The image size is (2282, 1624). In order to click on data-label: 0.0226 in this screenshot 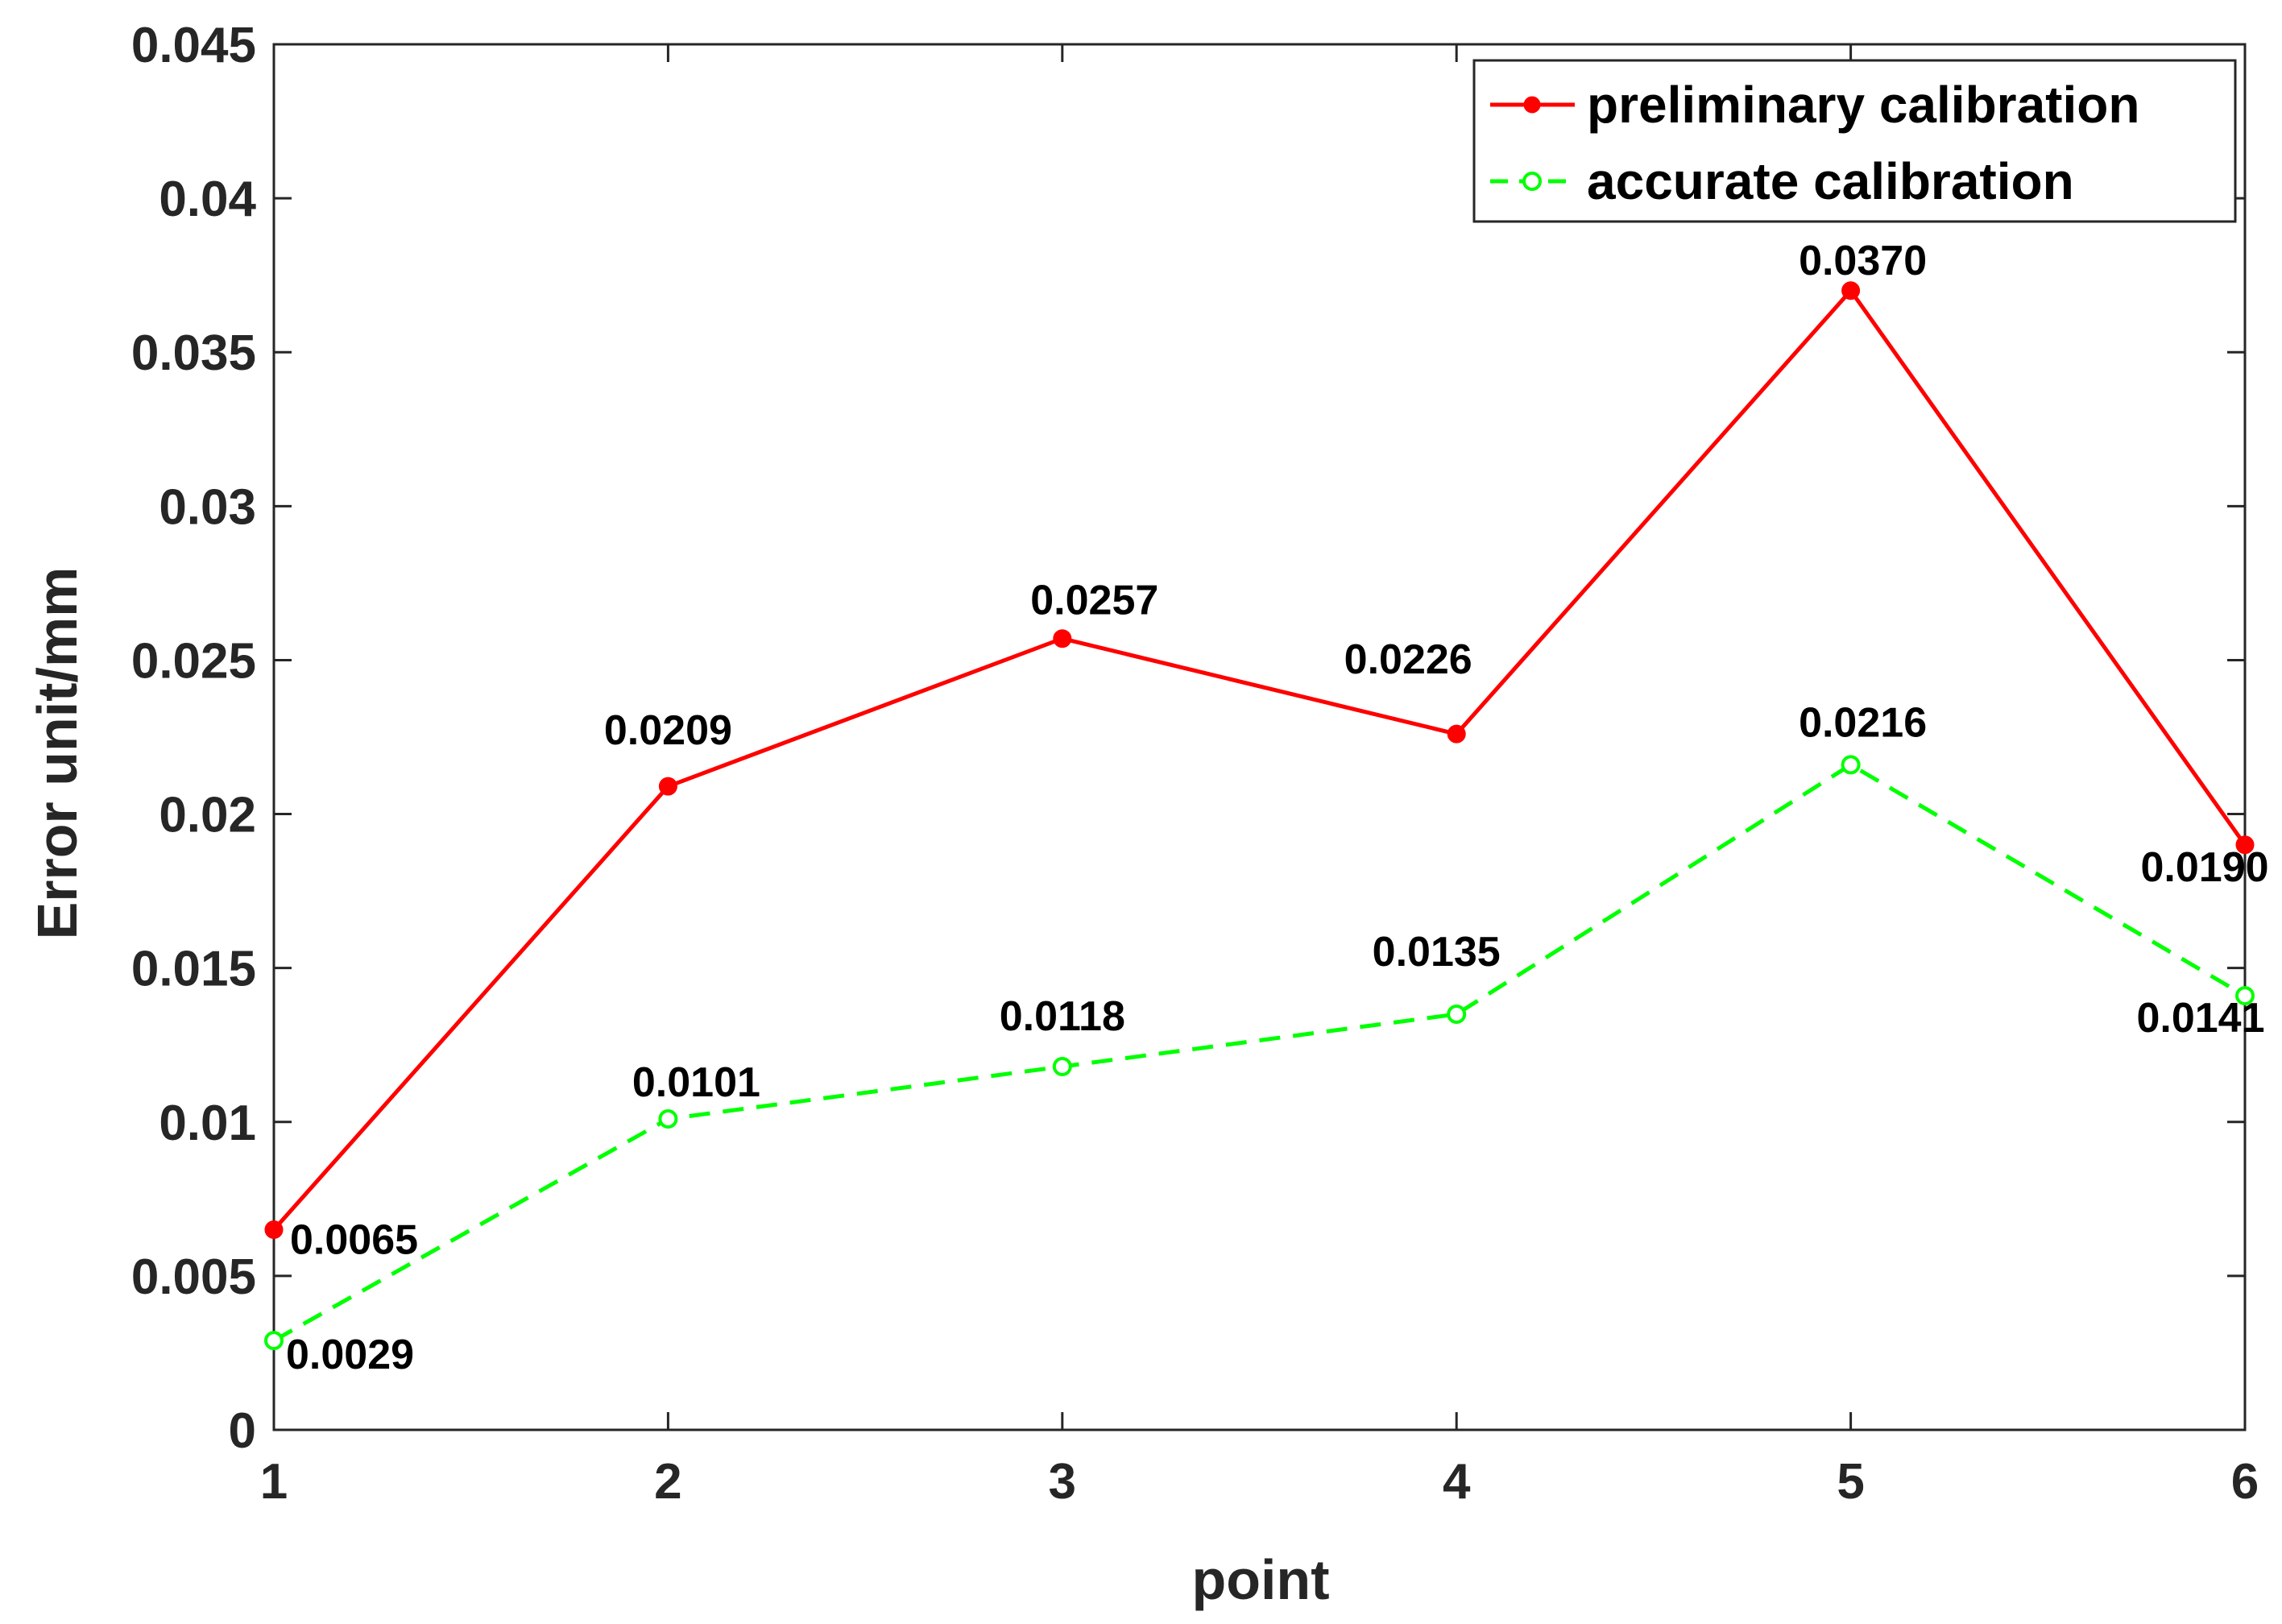, I will do `click(1408, 659)`.